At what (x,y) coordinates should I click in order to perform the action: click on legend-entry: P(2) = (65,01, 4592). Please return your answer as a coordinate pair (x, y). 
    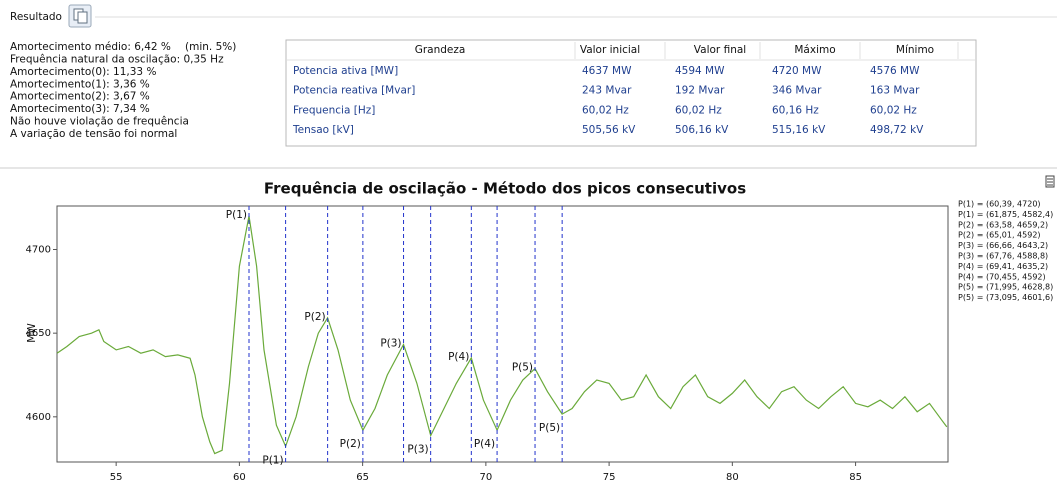
    Looking at the image, I should click on (999, 235).